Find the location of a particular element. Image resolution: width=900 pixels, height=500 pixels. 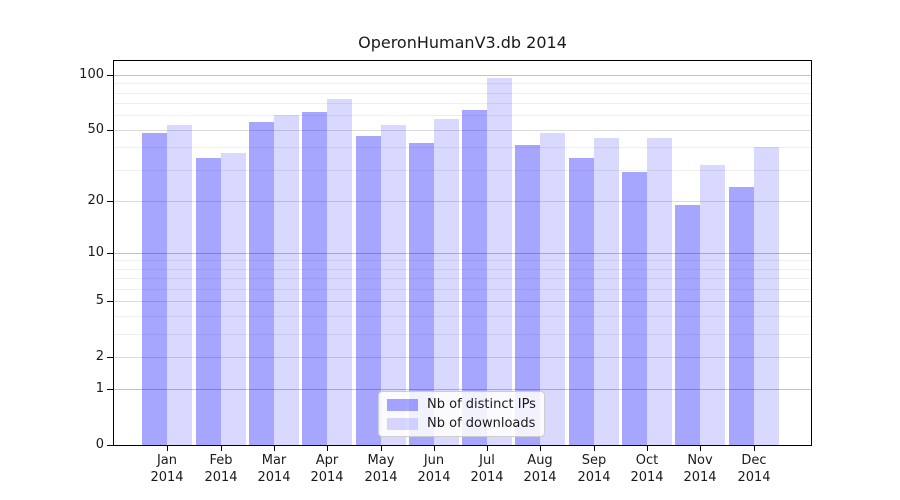

bar-ips-dec is located at coordinates (741, 315).